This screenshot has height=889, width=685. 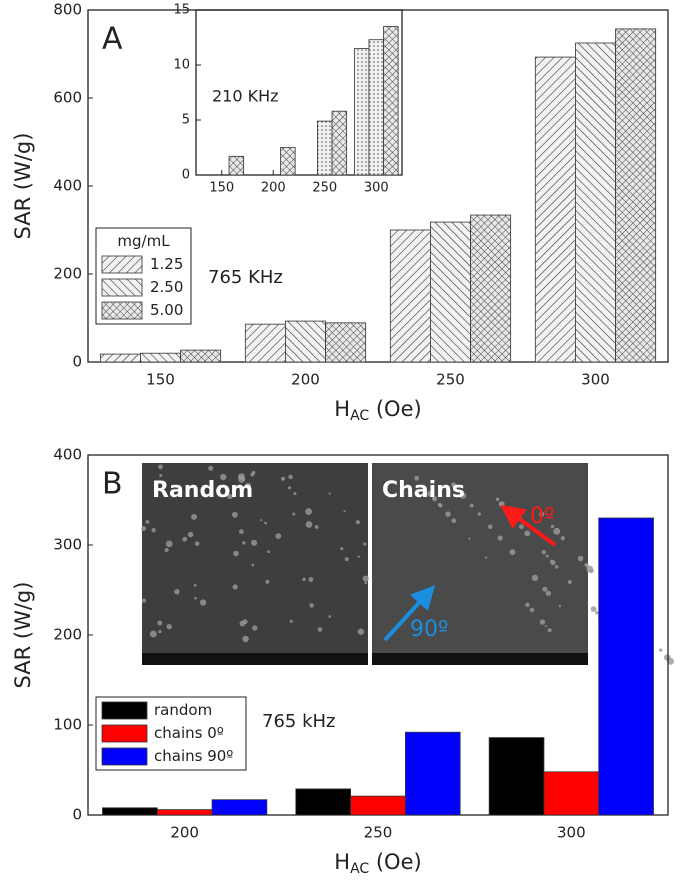 I want to click on legend-label: 1.25, so click(x=166, y=264).